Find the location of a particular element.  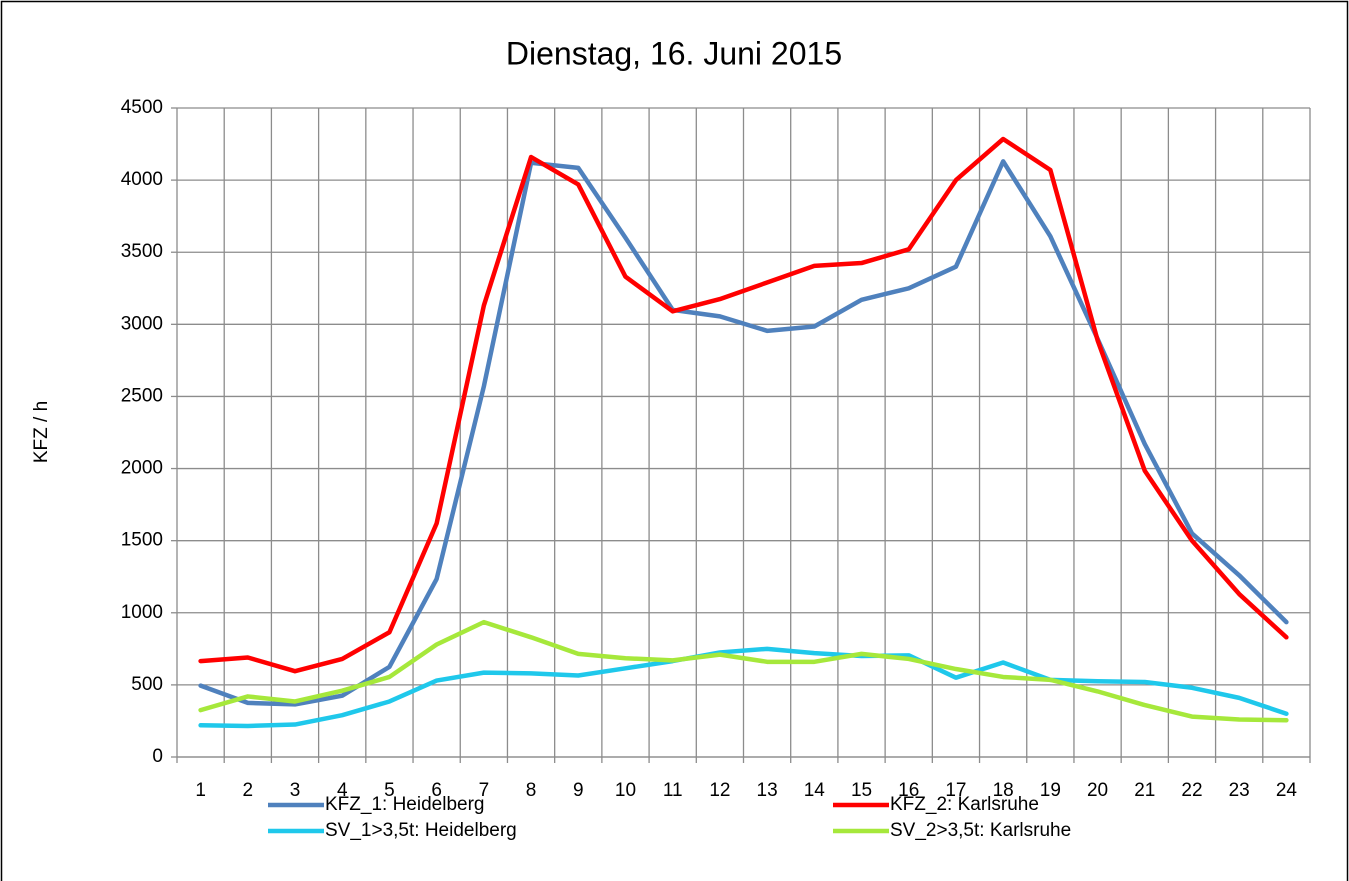

x-tick-label: 6 is located at coordinates (436, 790).